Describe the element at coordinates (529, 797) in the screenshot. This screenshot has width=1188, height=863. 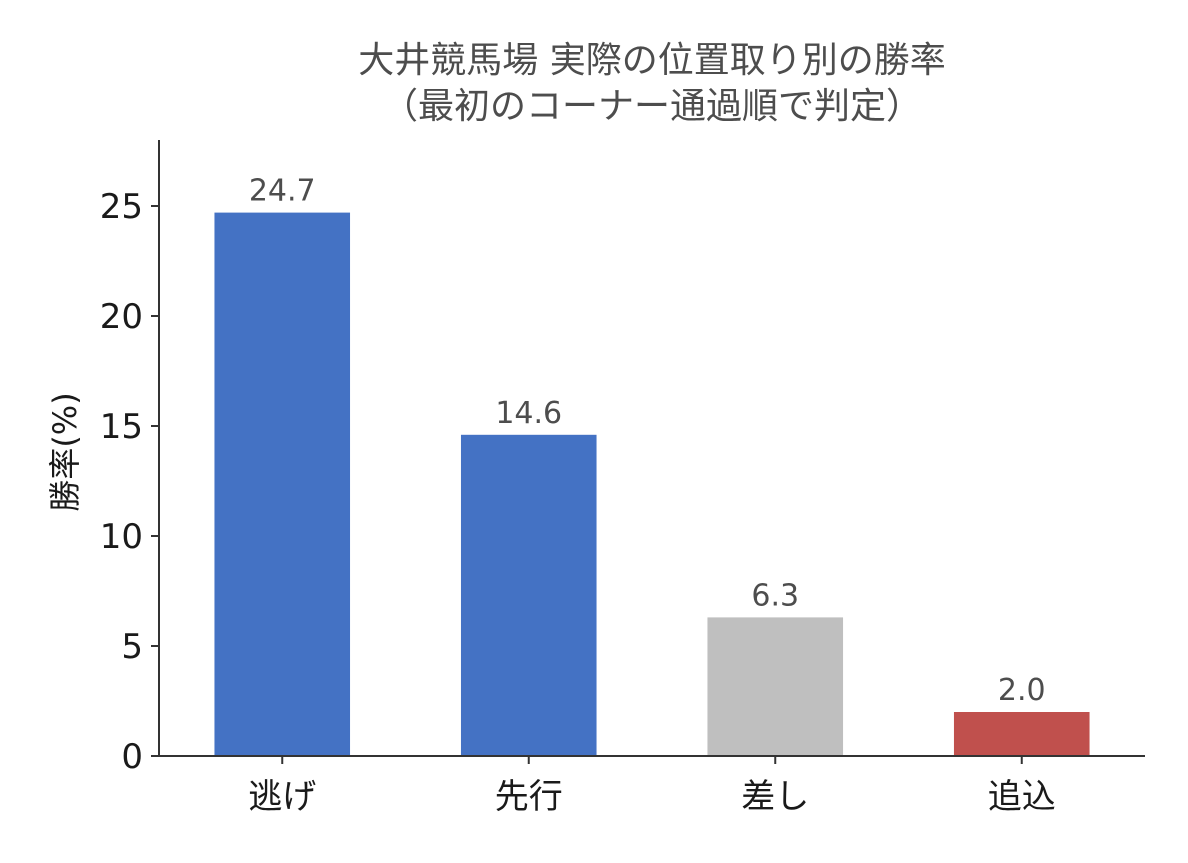
I see `x-tick-label-2: 先行` at that location.